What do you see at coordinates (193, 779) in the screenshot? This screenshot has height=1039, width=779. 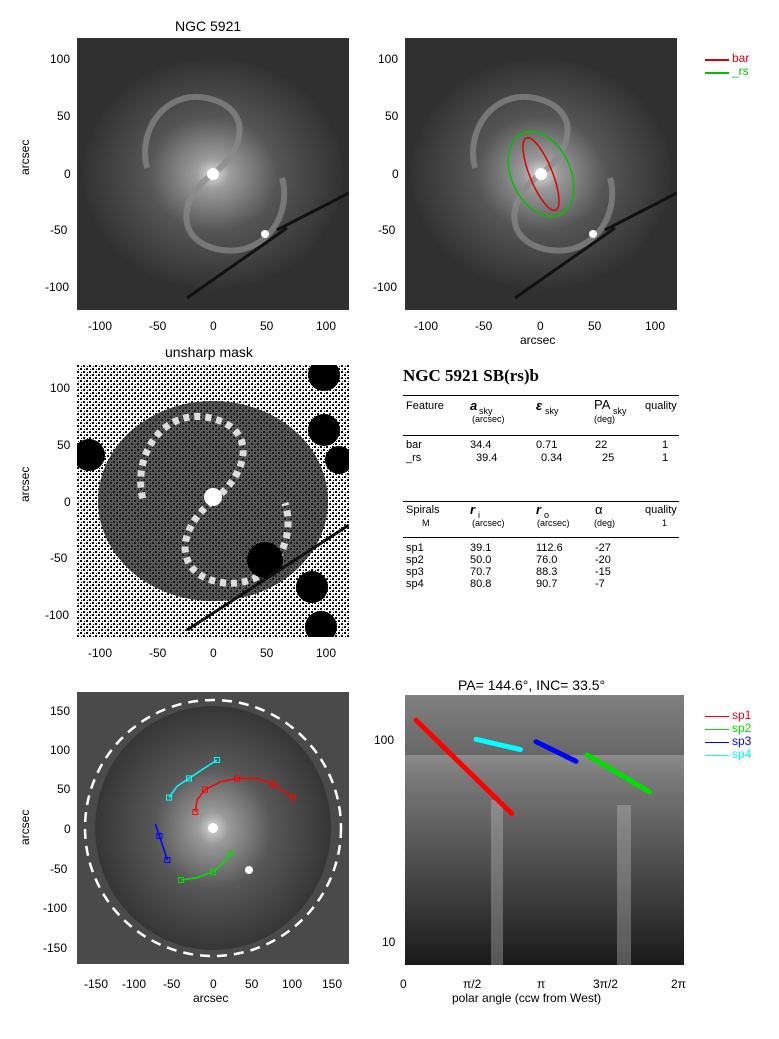 I see `trace-sp4` at bounding box center [193, 779].